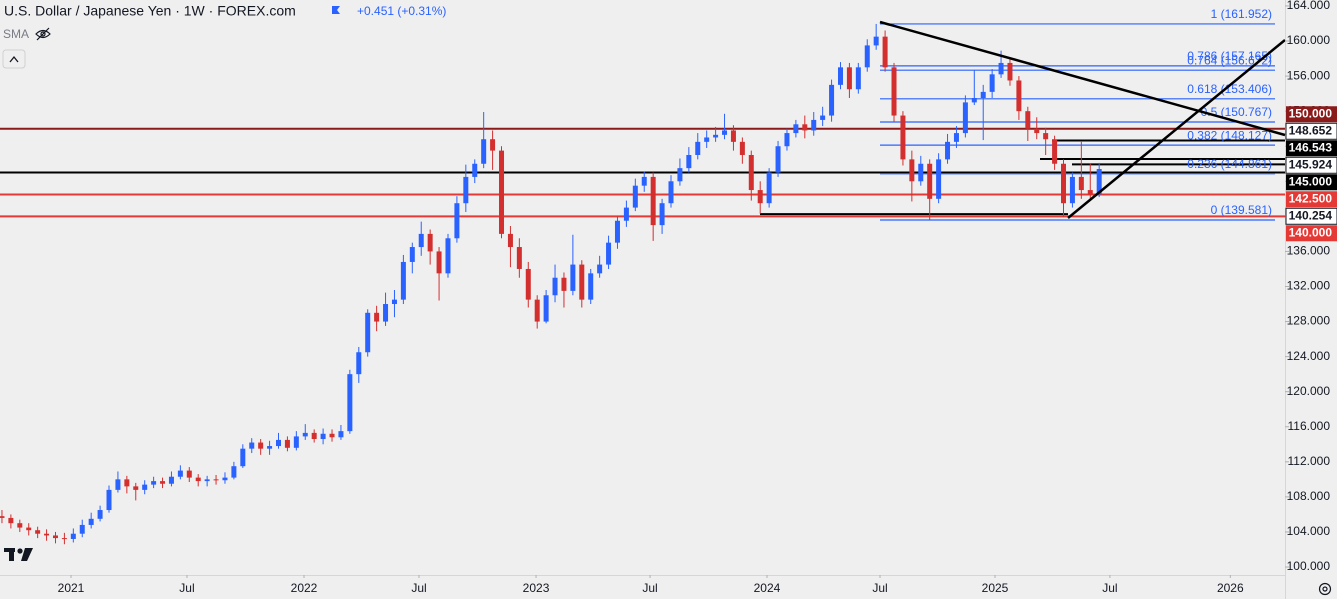 The height and width of the screenshot is (599, 1337). Describe the element at coordinates (304, 588) in the screenshot. I see `x-tick-label: 2022` at that location.